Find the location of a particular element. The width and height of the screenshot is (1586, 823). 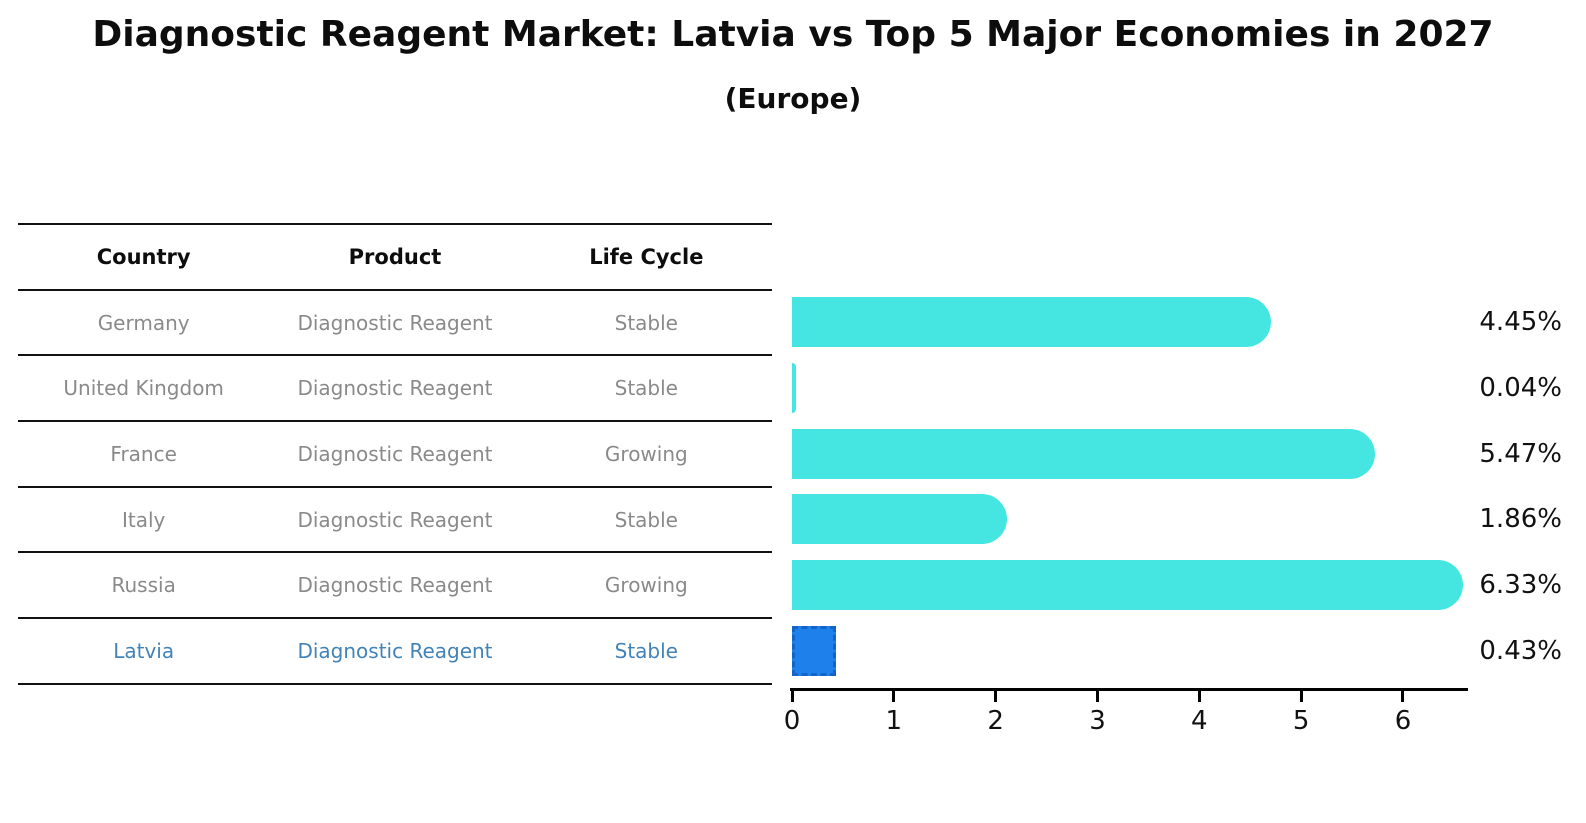

table-header-lifecycle: Life Cycle is located at coordinates (646, 256).